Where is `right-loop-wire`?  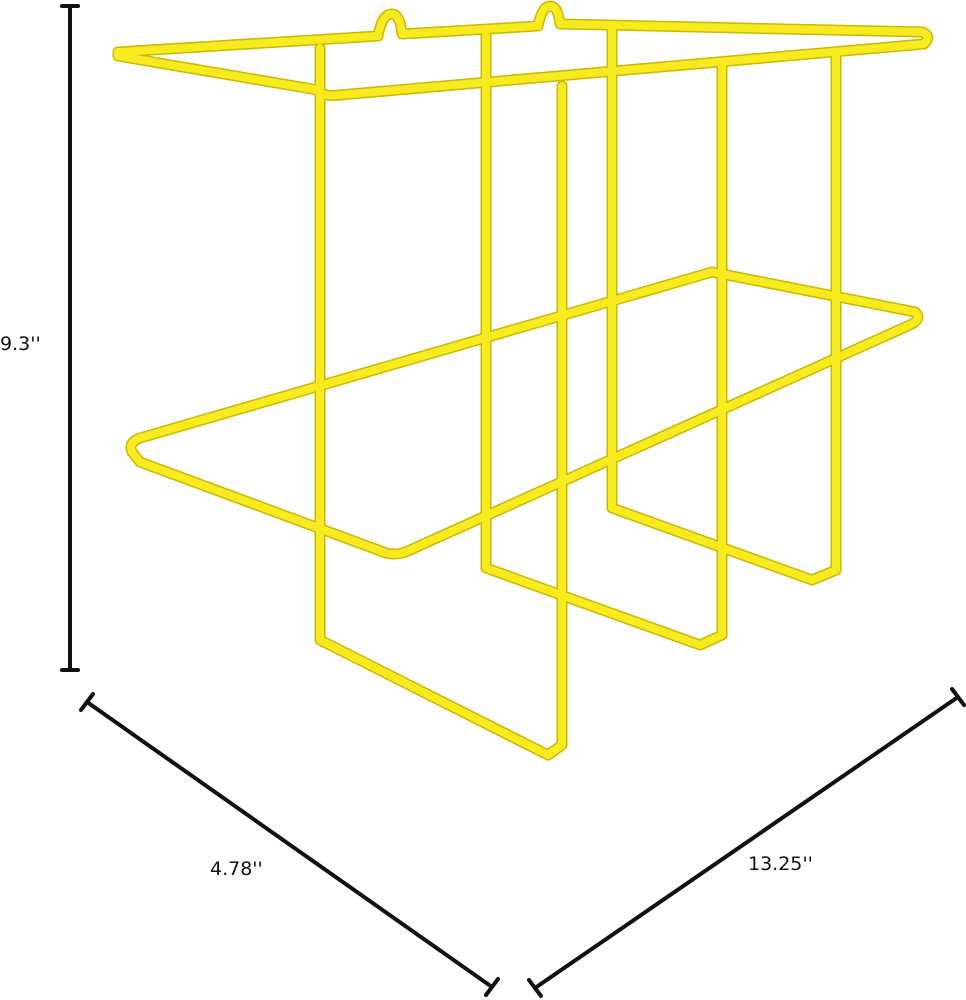 right-loop-wire is located at coordinates (724, 305).